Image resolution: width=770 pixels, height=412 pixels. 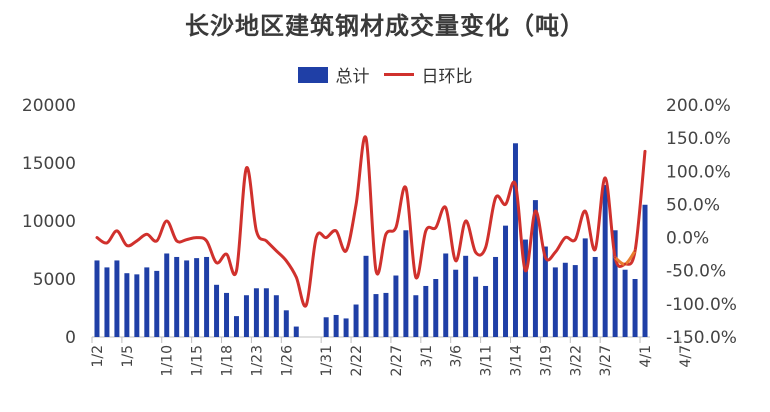 What do you see at coordinates (701, 338) in the screenshot?
I see `y-right-tick-label: -150.0%` at bounding box center [701, 338].